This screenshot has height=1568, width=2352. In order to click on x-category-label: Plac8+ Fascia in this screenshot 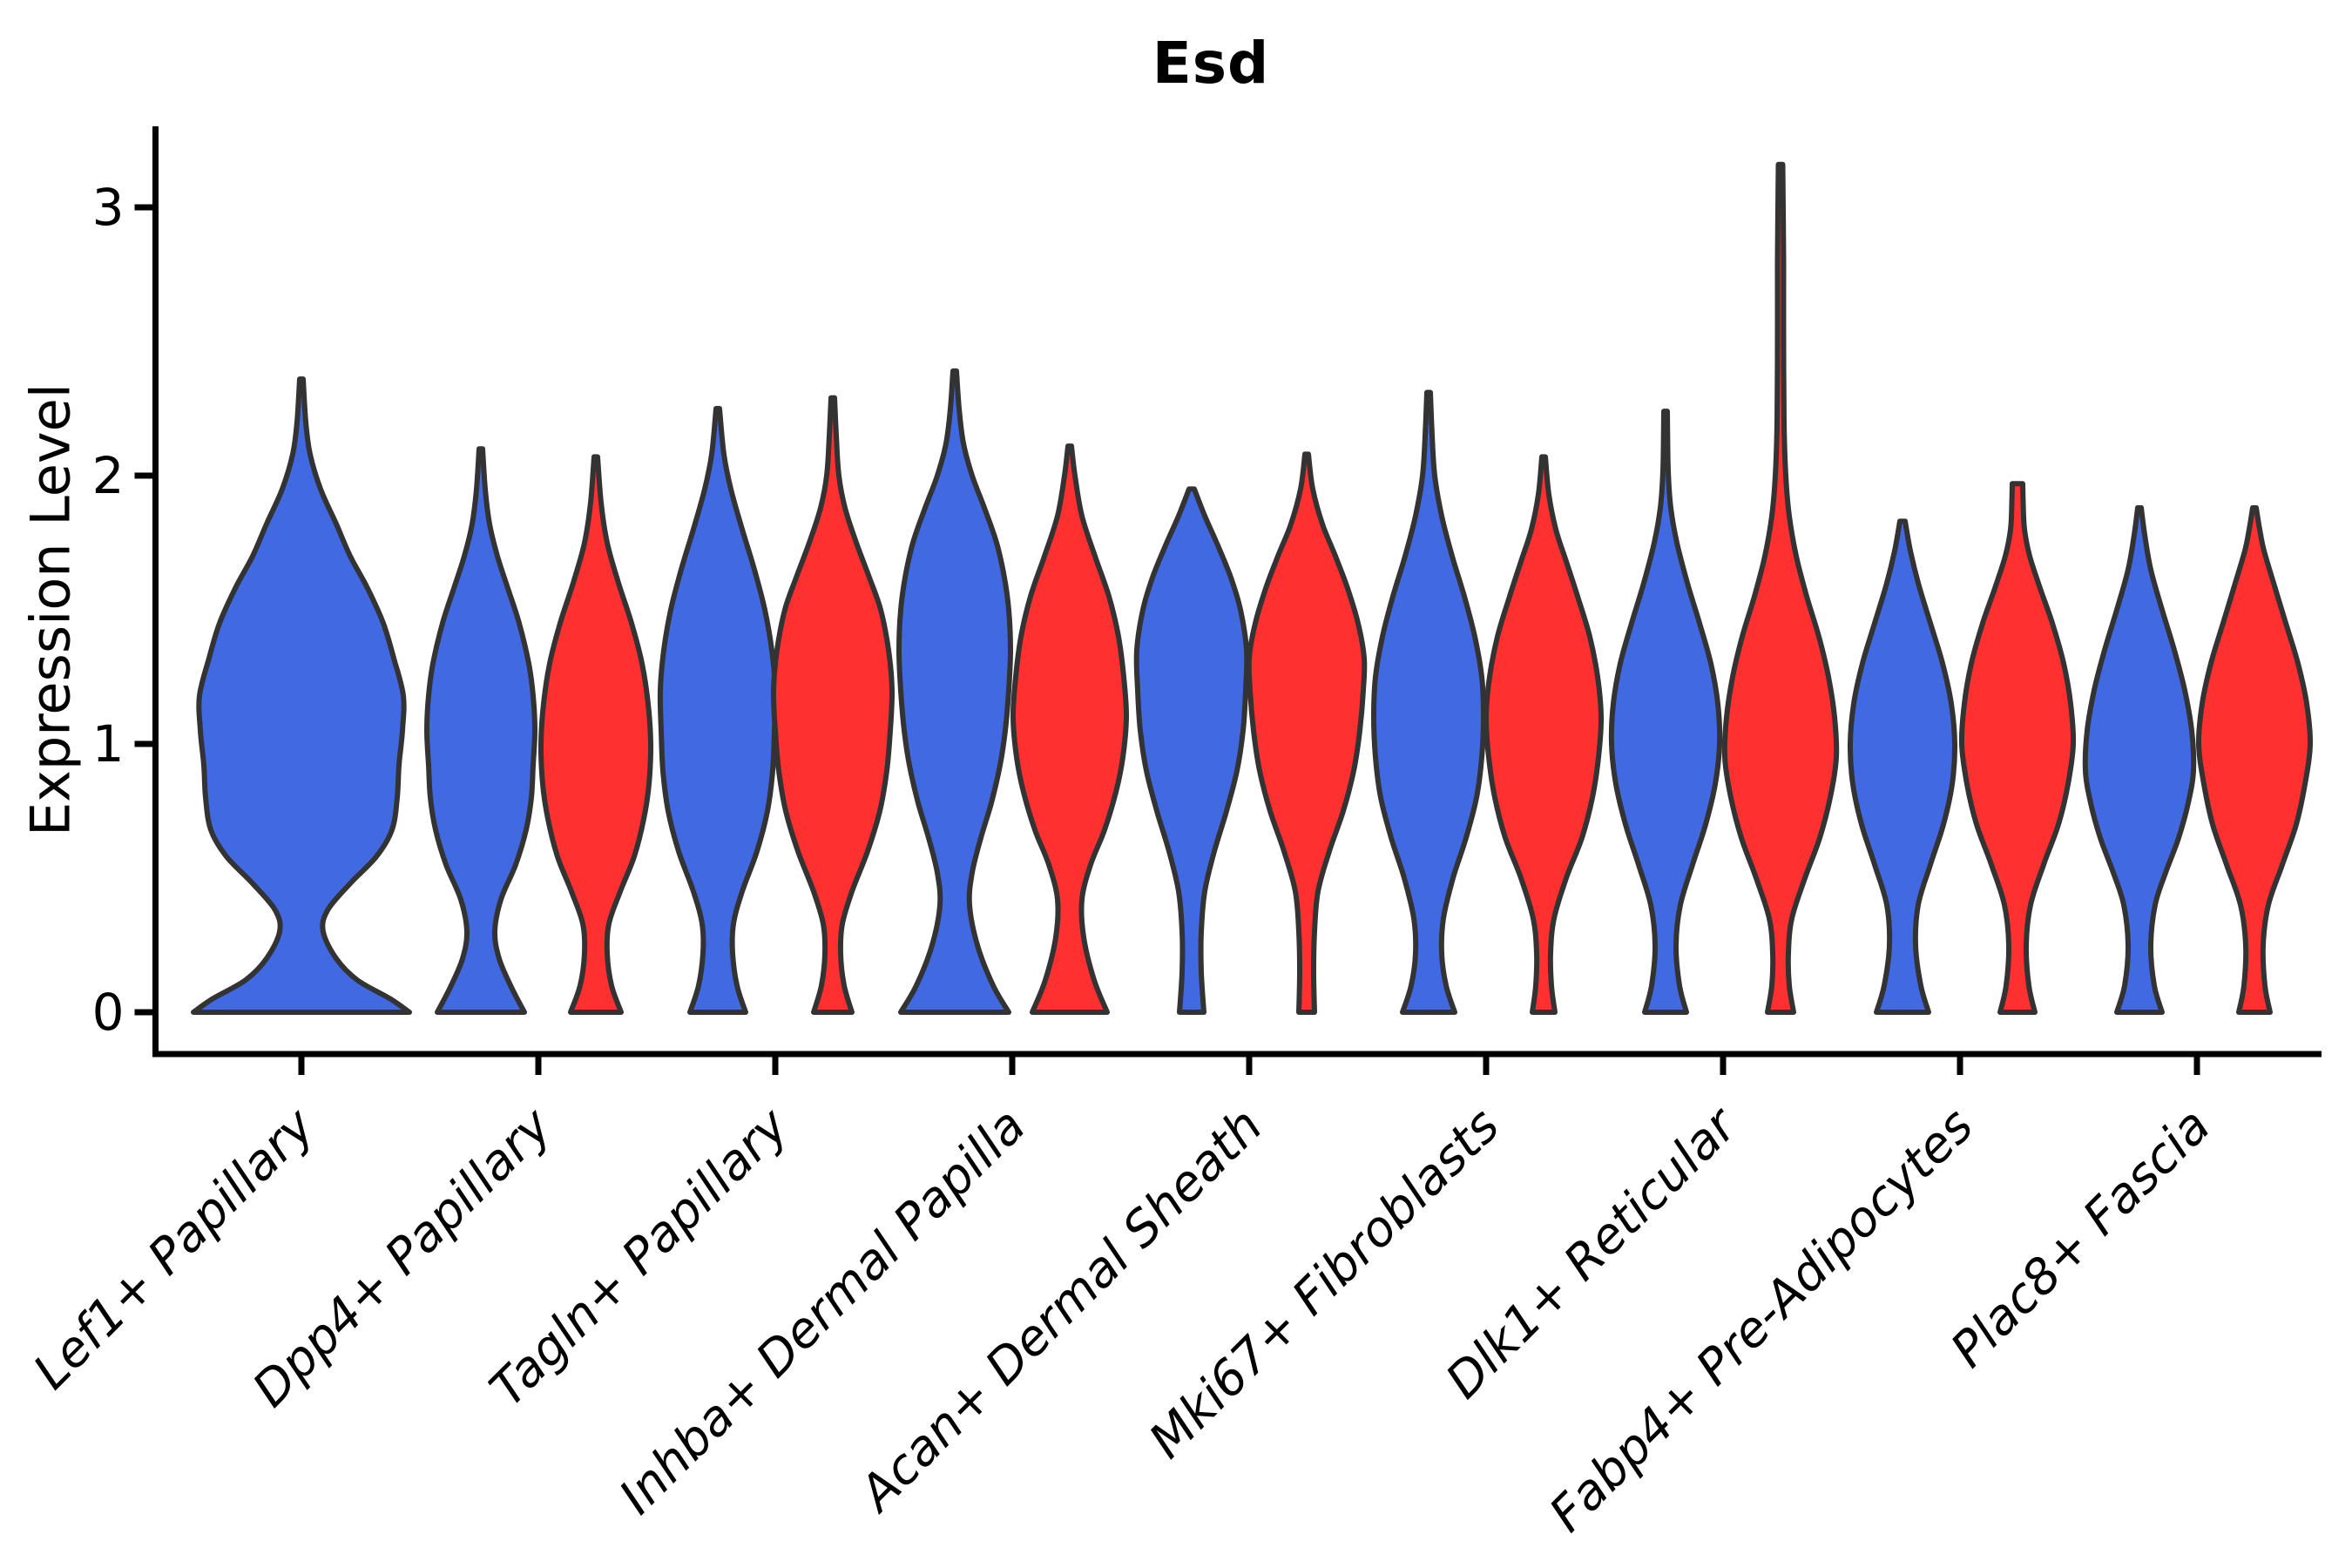, I will do `click(2081, 1238)`.